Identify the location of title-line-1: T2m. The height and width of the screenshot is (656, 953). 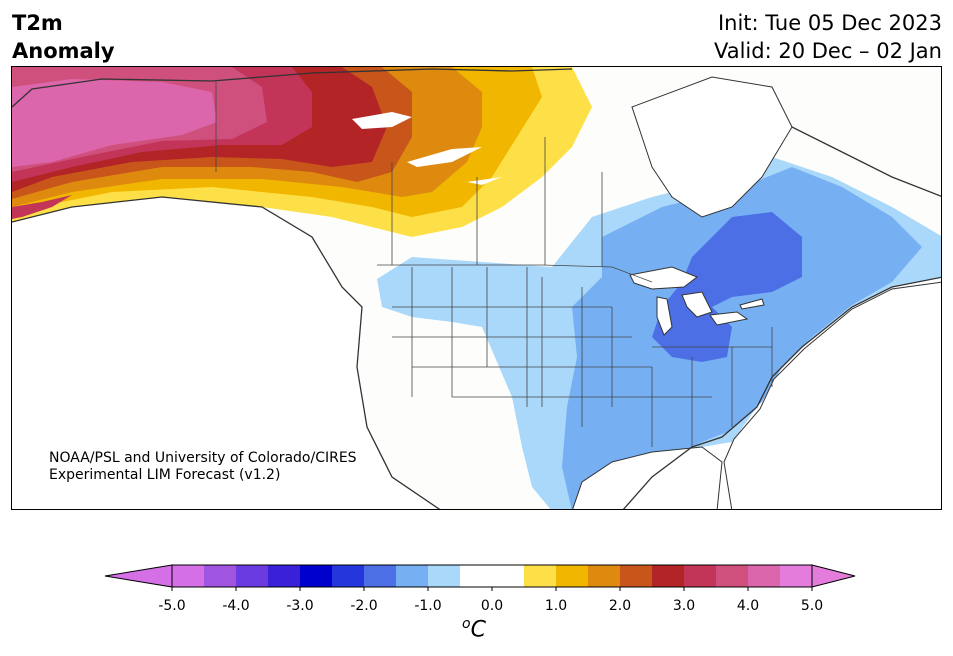
(37, 23).